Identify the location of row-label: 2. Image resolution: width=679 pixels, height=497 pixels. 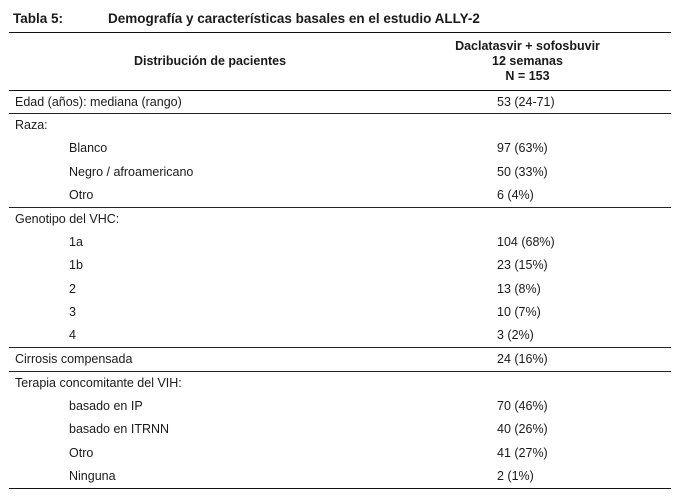
(72, 288).